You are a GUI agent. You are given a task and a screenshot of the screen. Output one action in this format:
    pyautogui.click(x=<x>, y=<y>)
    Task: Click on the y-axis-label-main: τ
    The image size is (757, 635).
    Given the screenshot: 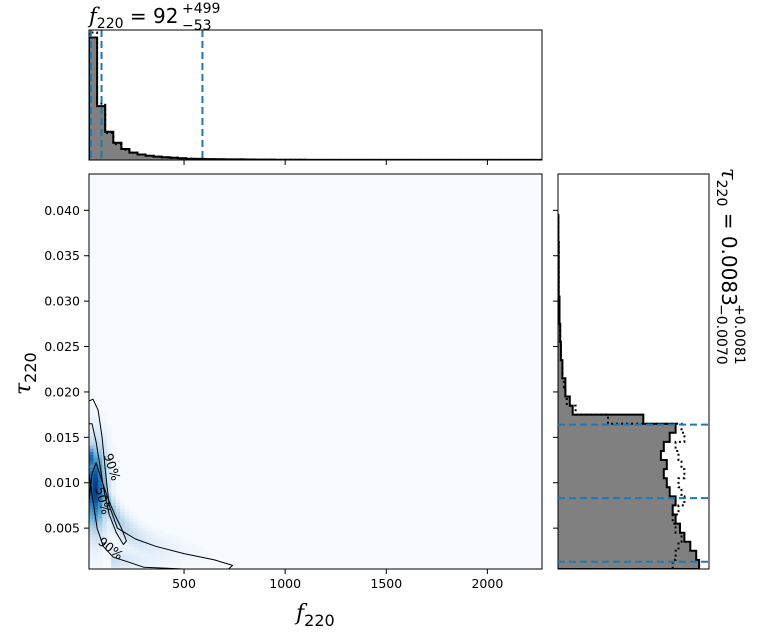 What is the action you would take?
    pyautogui.click(x=23, y=388)
    